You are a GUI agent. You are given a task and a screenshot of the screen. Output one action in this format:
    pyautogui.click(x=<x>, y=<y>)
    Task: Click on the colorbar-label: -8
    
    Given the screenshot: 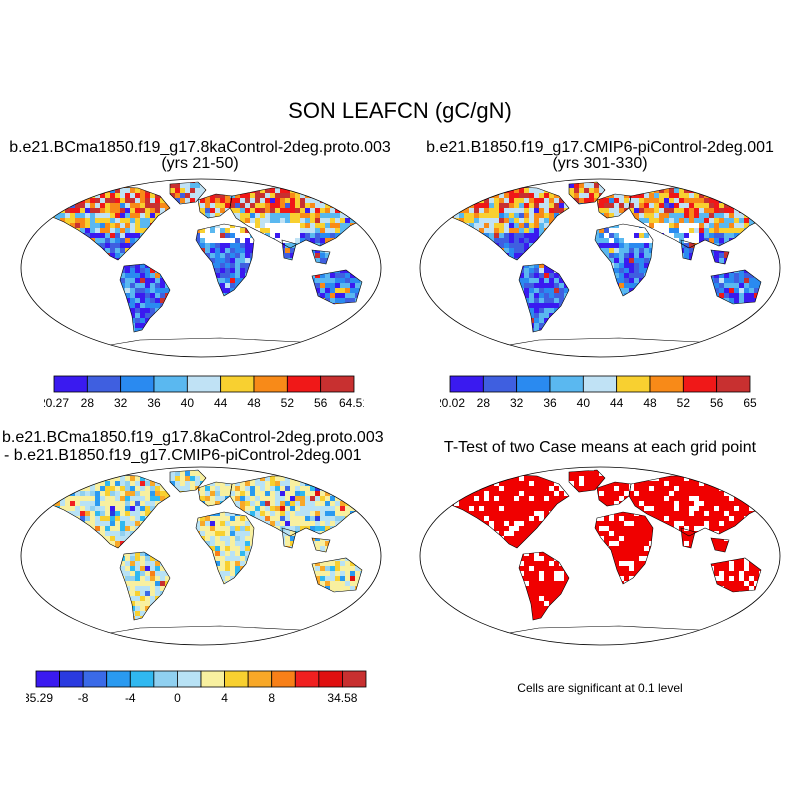 What is the action you would take?
    pyautogui.click(x=83, y=698)
    